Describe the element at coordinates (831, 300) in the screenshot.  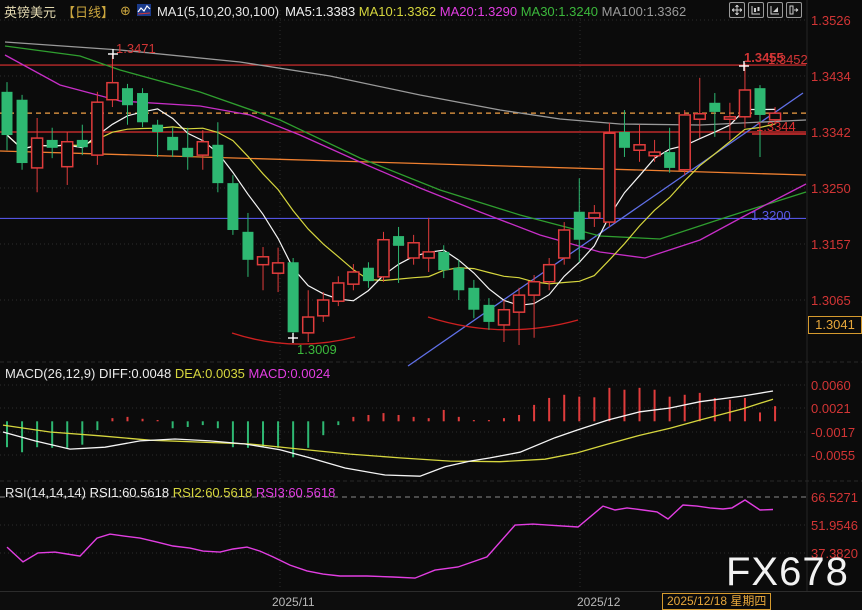
I see `price-tick-label: 1.3065` at that location.